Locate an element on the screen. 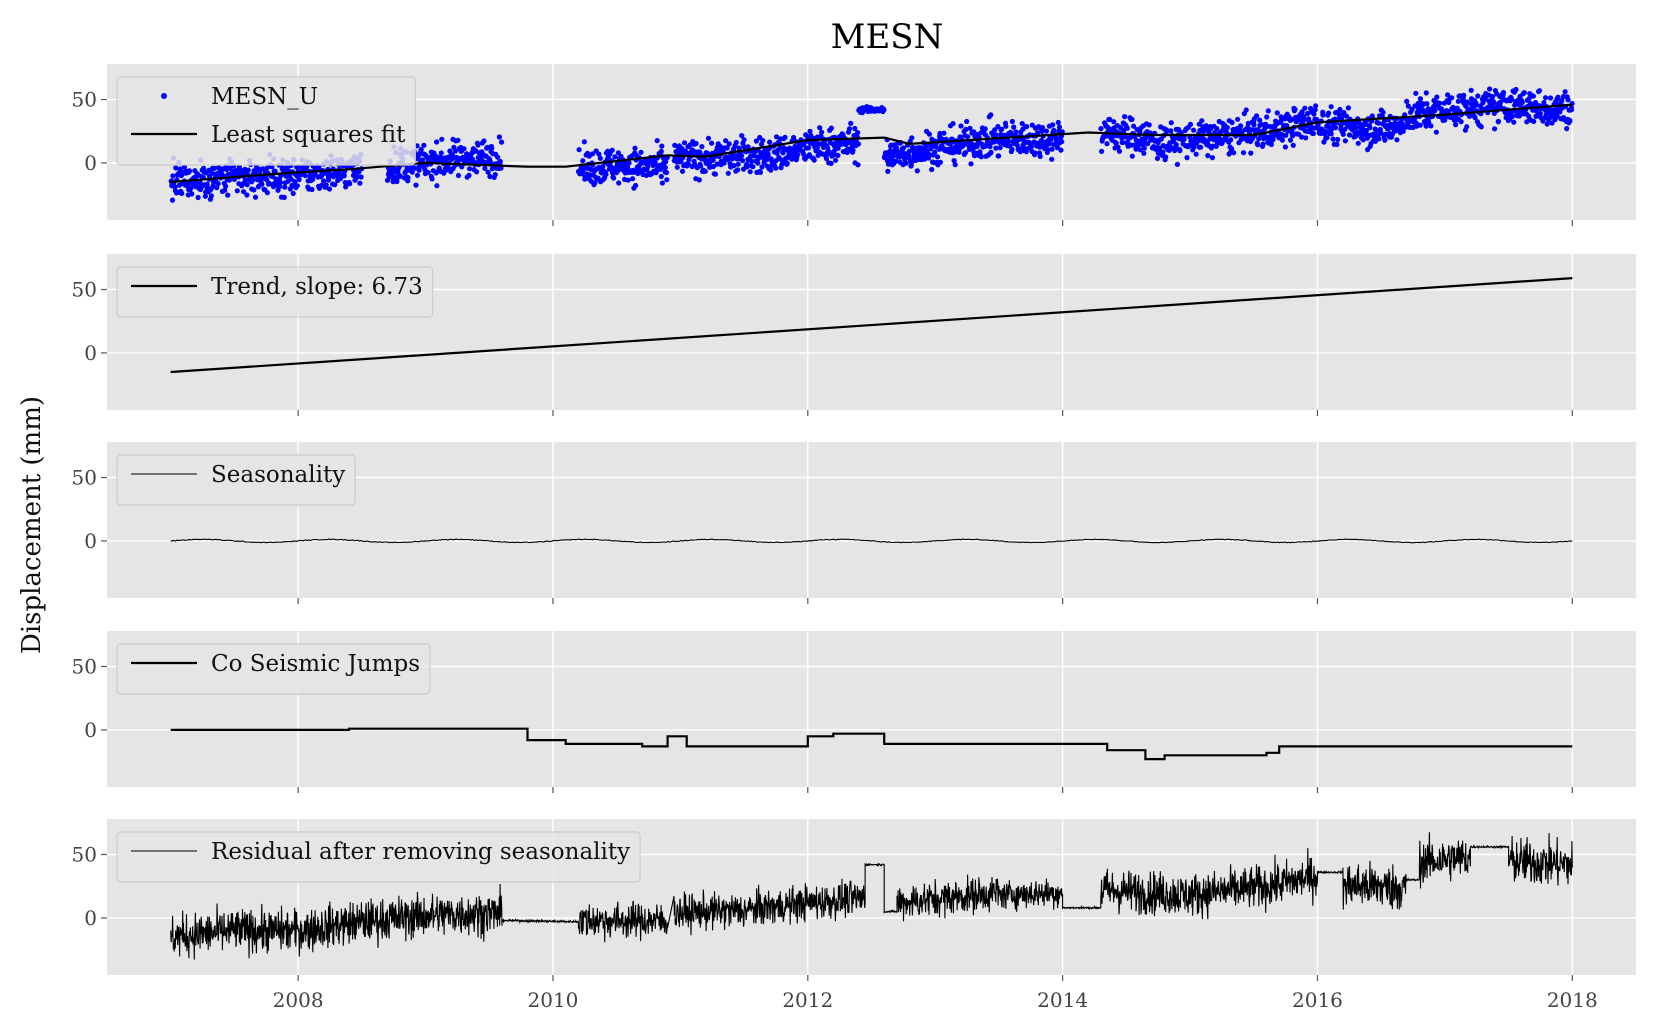 The width and height of the screenshot is (1677, 1035). legend-label-mesn-u: MESN_U is located at coordinates (264, 97).